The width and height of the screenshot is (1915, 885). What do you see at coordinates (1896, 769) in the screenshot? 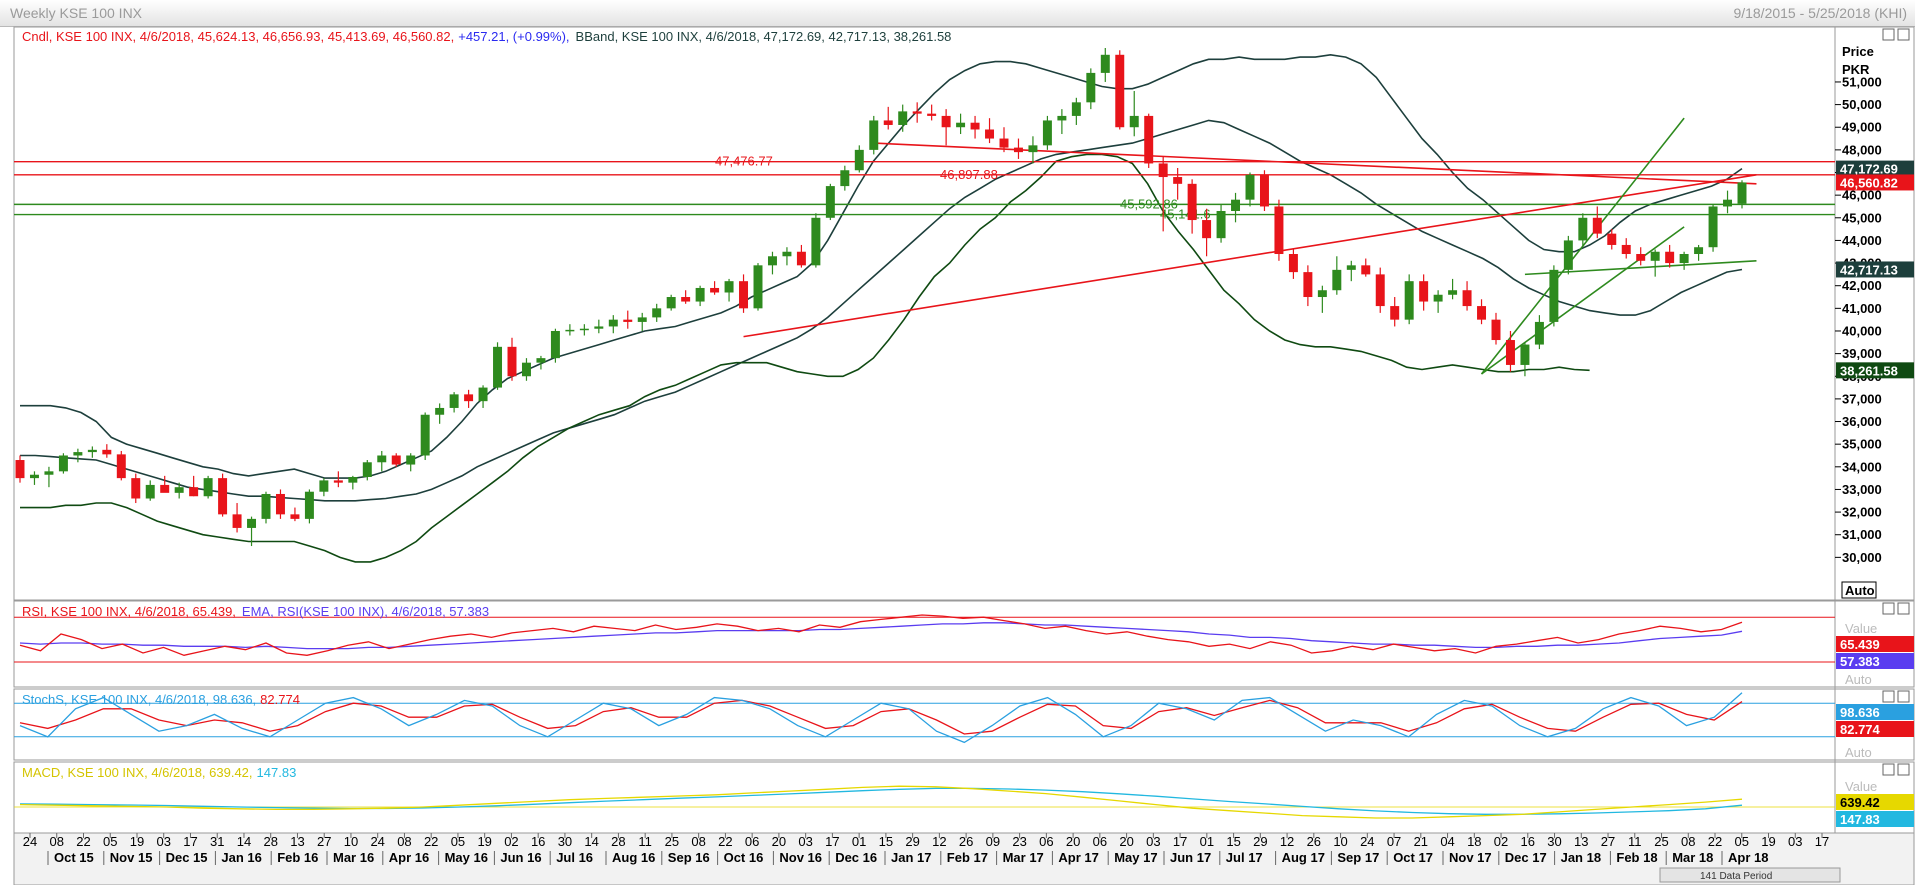
I see `macd-panel-buttons` at bounding box center [1896, 769].